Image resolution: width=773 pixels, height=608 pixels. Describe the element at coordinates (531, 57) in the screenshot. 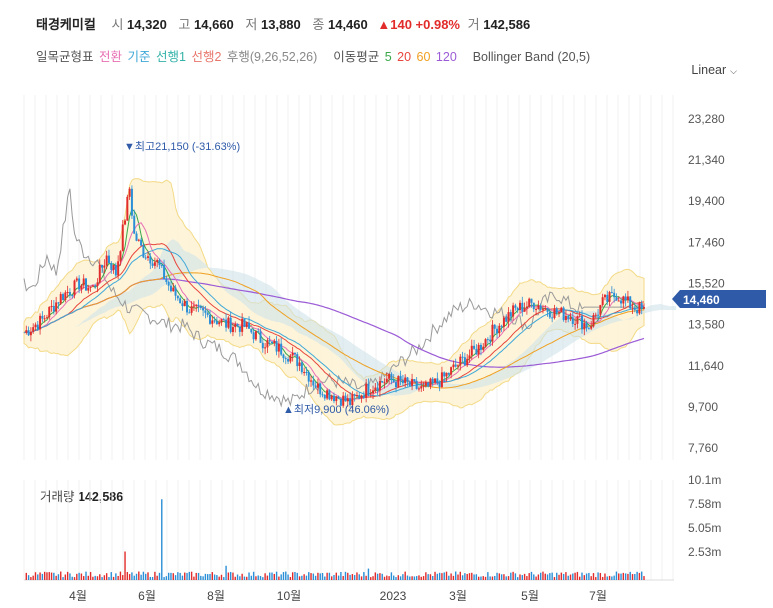

I see `legend-bollinger: Bollinger Band (20,5)` at that location.